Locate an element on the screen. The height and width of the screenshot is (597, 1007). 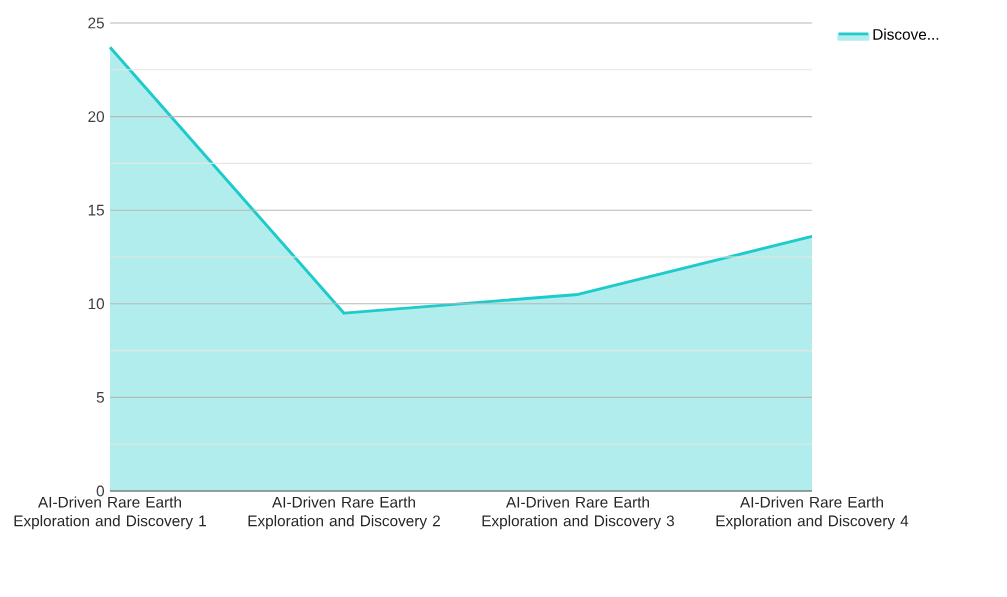
x-tick-label: AI-Driven Rare Earth Exploration and Discovery 2 is located at coordinates (344, 513).